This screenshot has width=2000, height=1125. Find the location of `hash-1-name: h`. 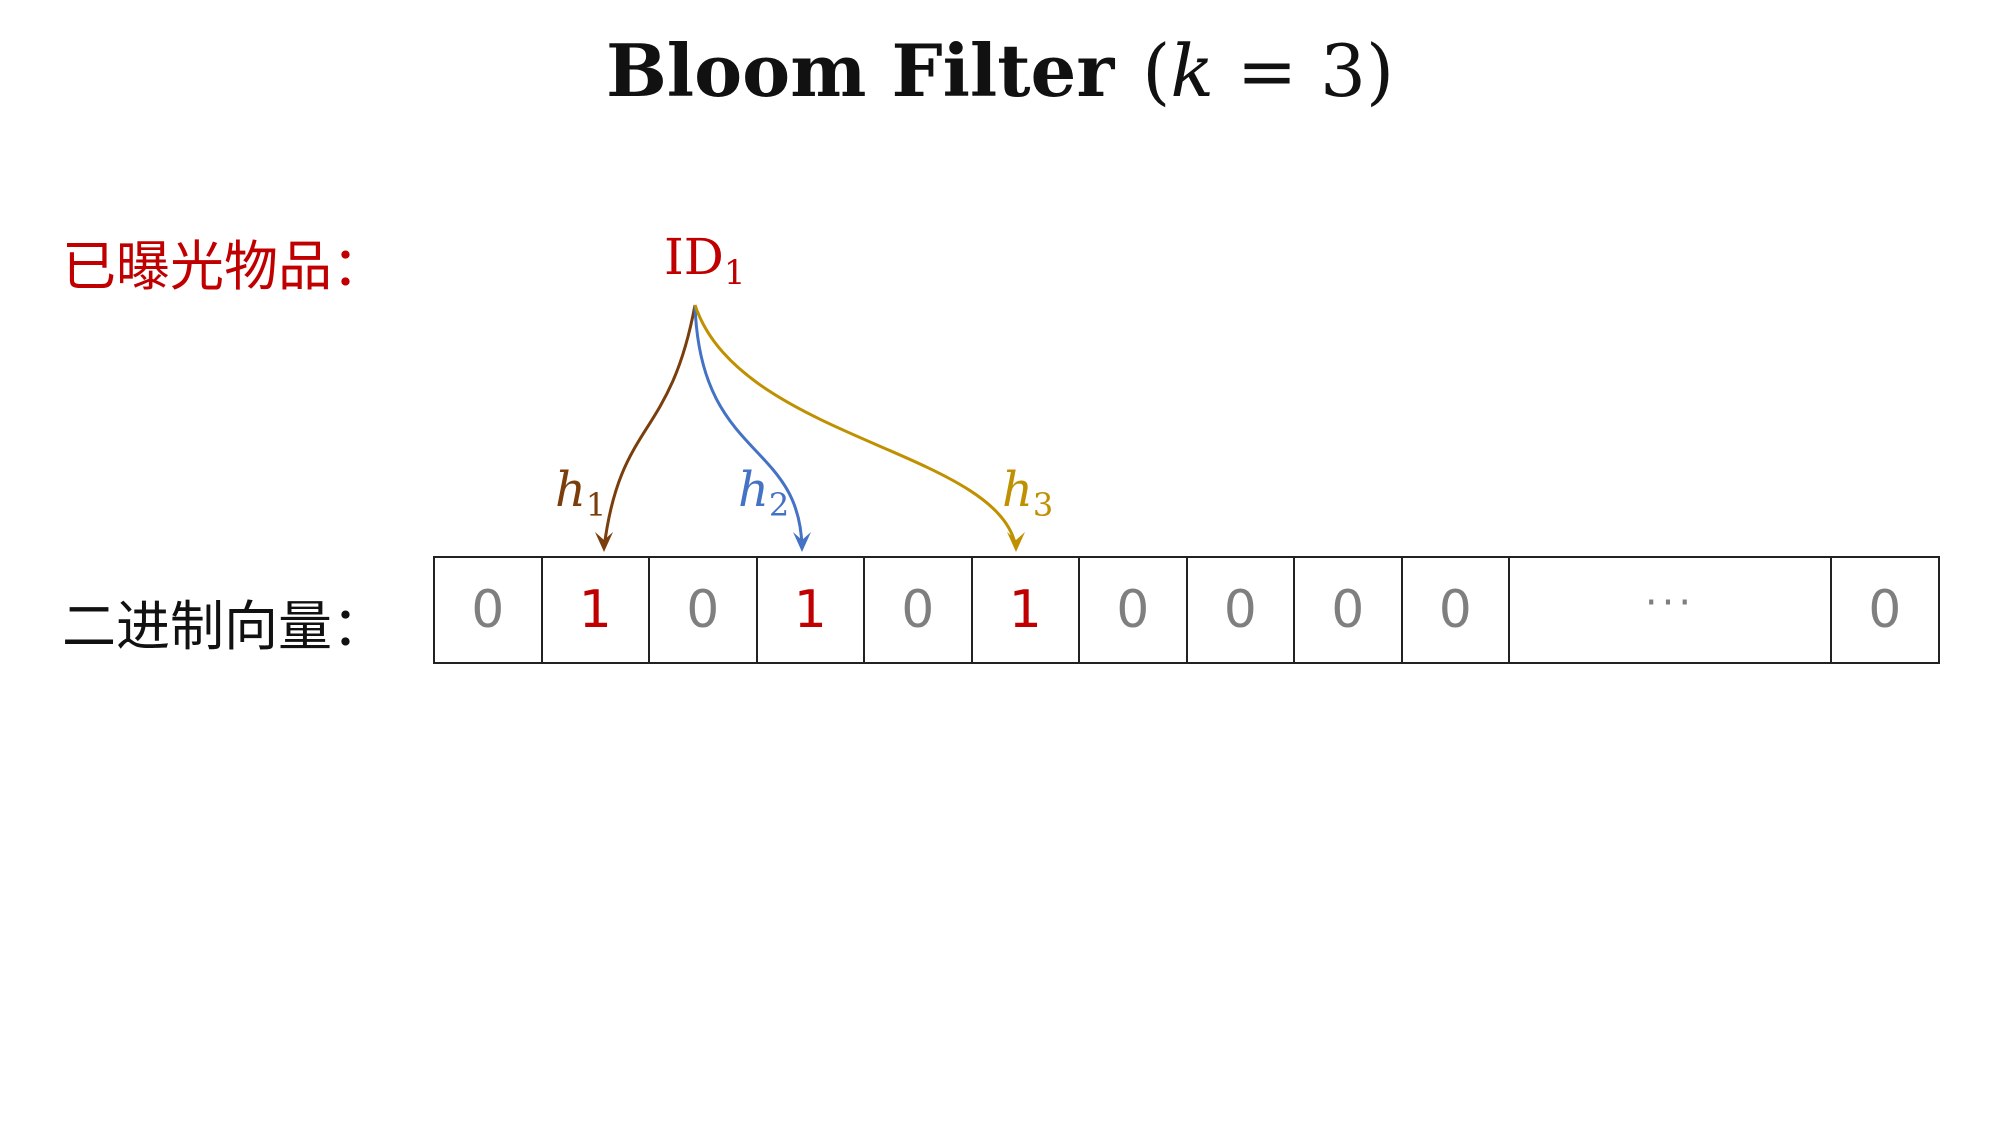

hash-1-name: h is located at coordinates (570, 490).